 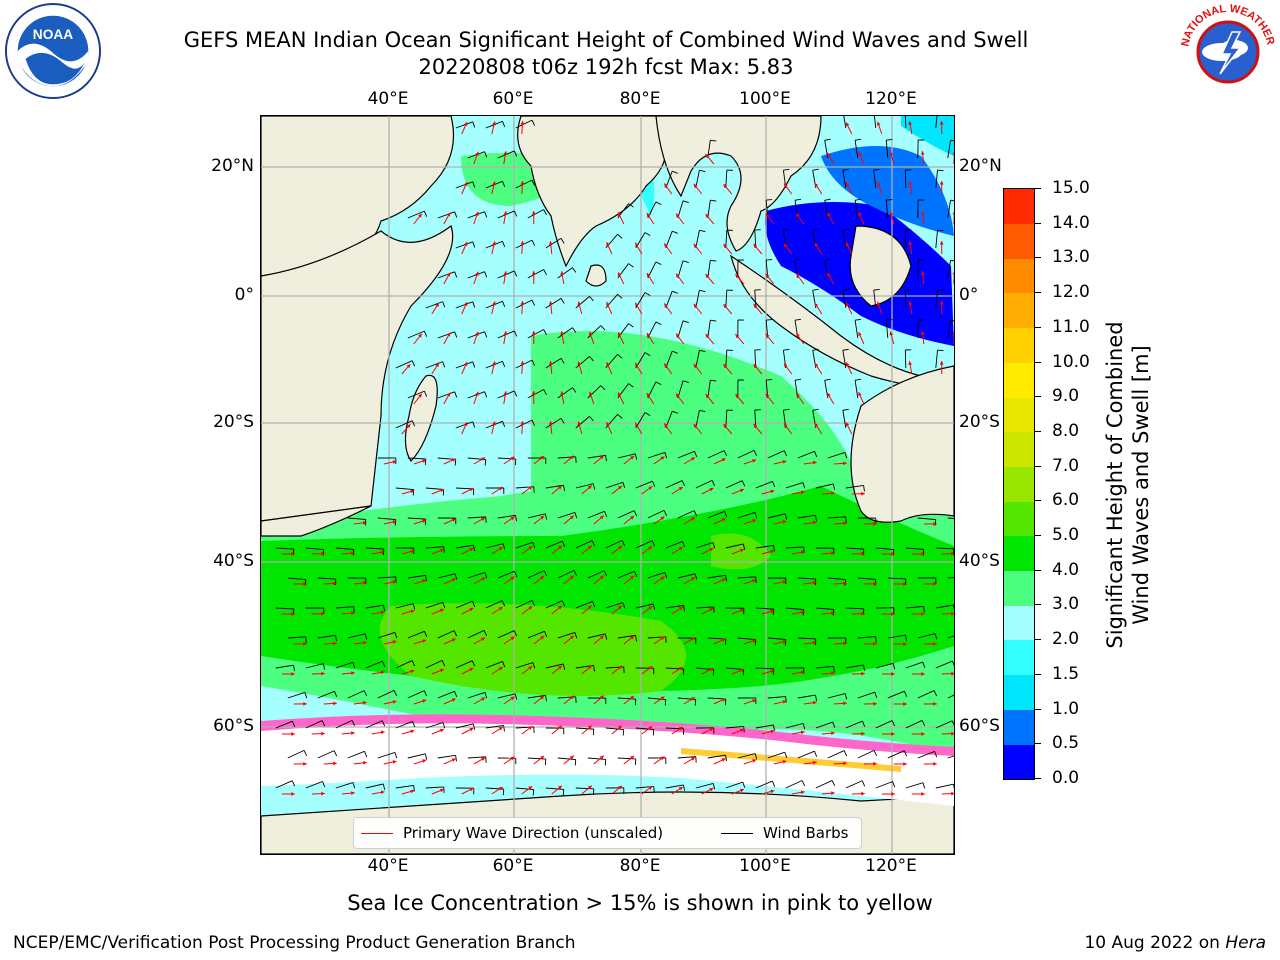 I want to click on southern-africa, so click(x=316, y=521).